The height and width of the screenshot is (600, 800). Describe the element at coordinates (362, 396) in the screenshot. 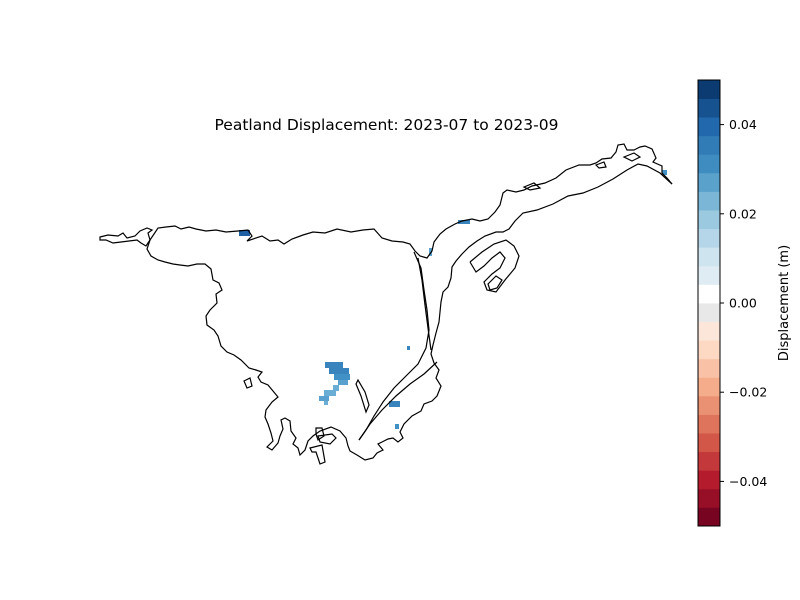

I see `spit` at that location.